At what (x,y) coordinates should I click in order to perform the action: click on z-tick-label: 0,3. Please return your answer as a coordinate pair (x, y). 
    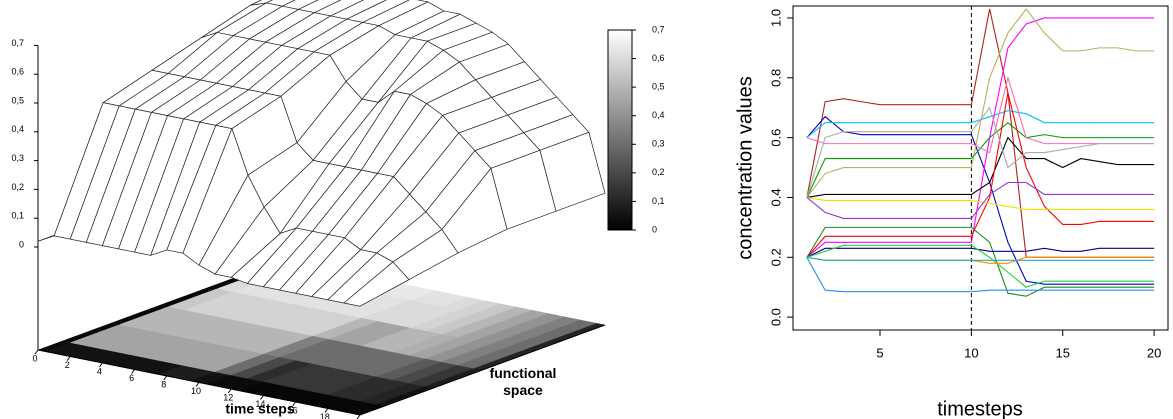
    Looking at the image, I should click on (17, 158).